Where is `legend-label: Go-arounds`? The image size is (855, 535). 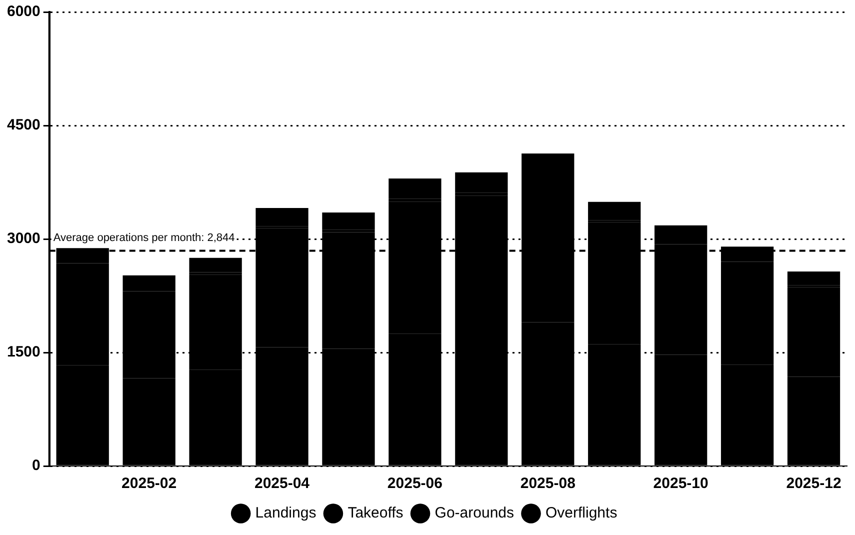 legend-label: Go-arounds is located at coordinates (474, 513).